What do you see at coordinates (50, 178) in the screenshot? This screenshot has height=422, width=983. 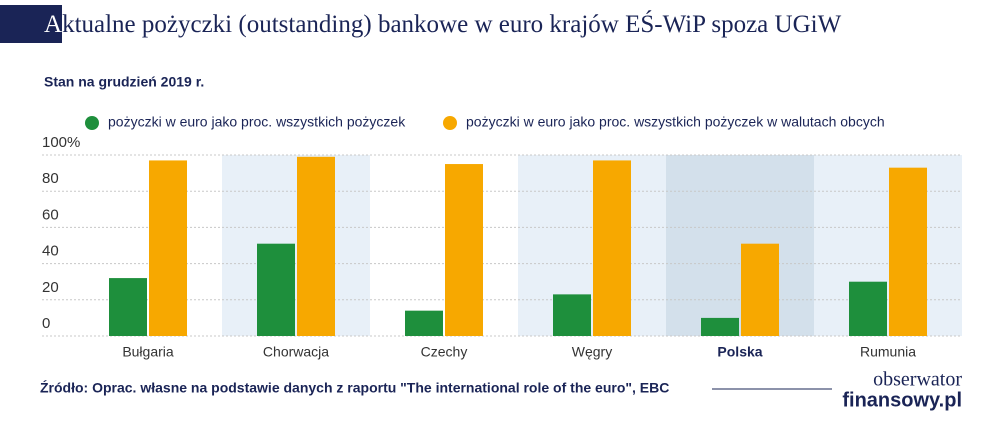 I see `y-tick-label: 80` at bounding box center [50, 178].